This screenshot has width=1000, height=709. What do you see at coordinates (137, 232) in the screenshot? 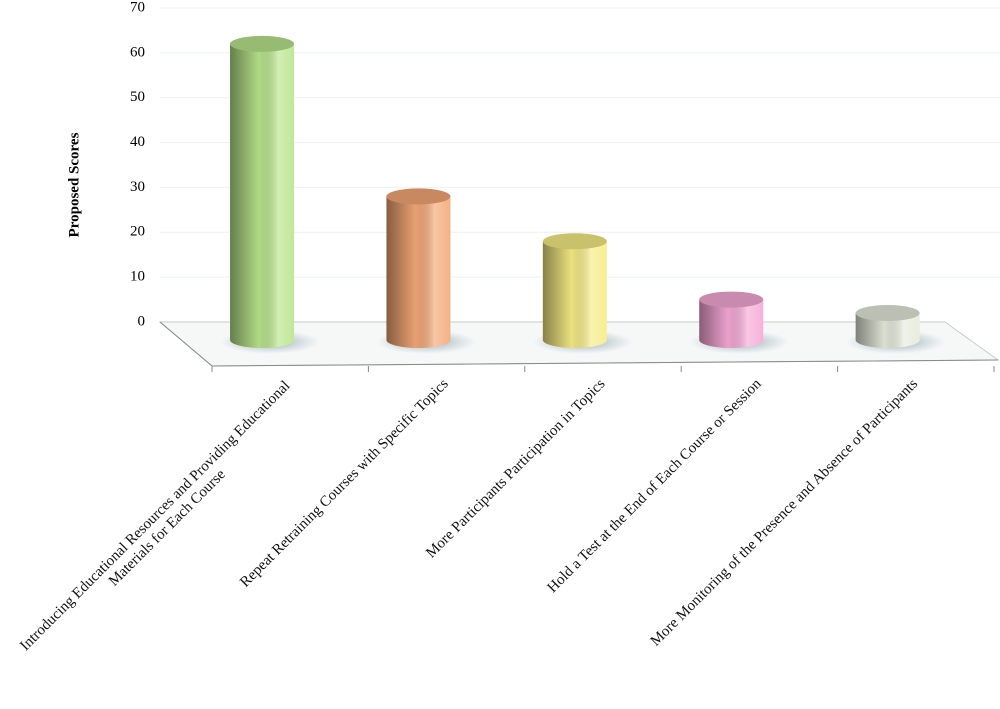
I see `y-tick-label: 20` at bounding box center [137, 232].